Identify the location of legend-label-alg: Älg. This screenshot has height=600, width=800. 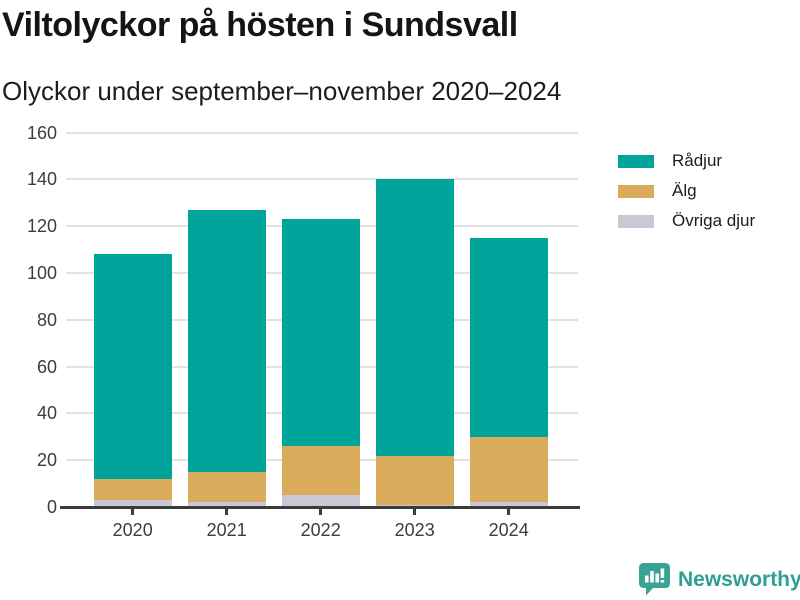
(684, 190).